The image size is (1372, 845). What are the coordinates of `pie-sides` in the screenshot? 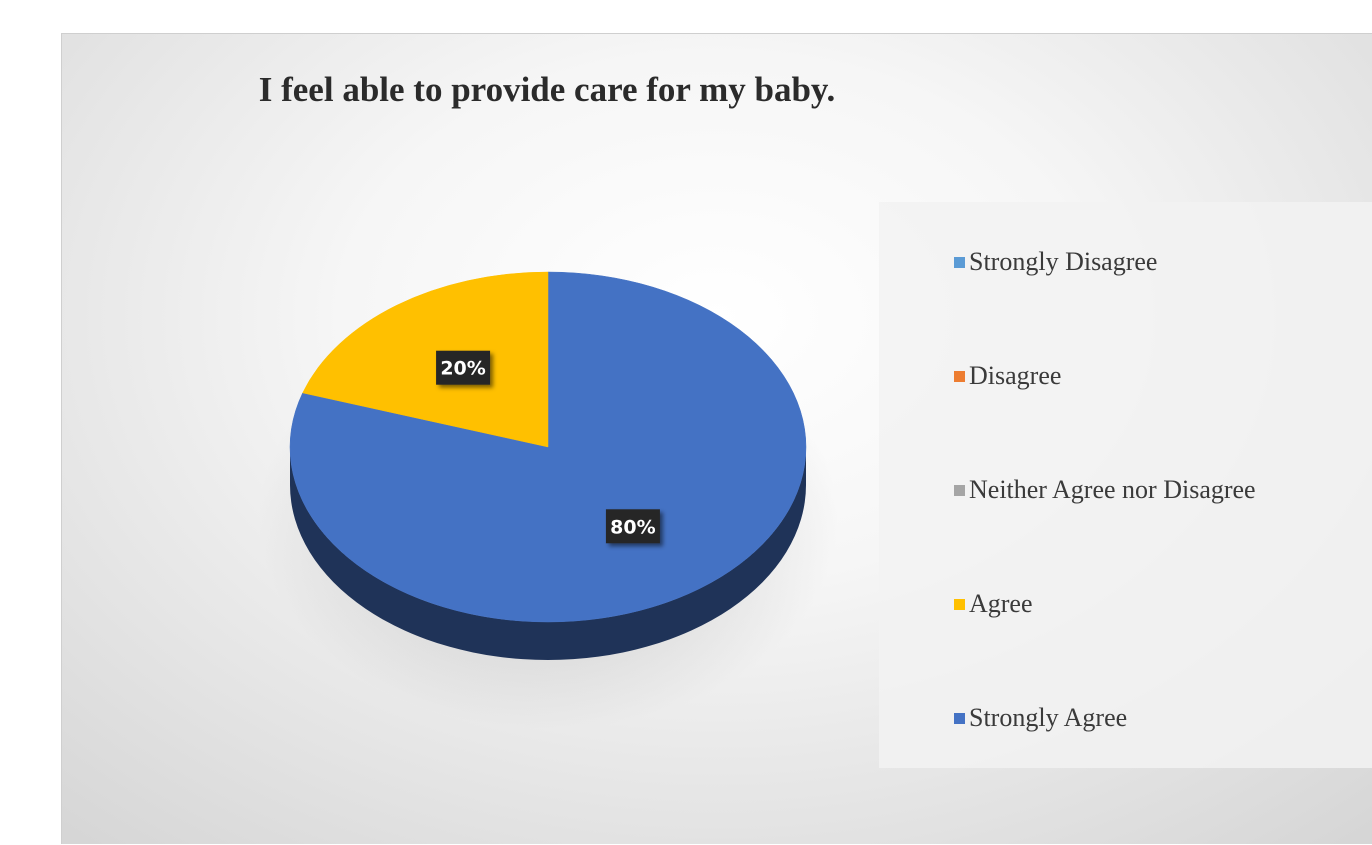 It's located at (548, 553).